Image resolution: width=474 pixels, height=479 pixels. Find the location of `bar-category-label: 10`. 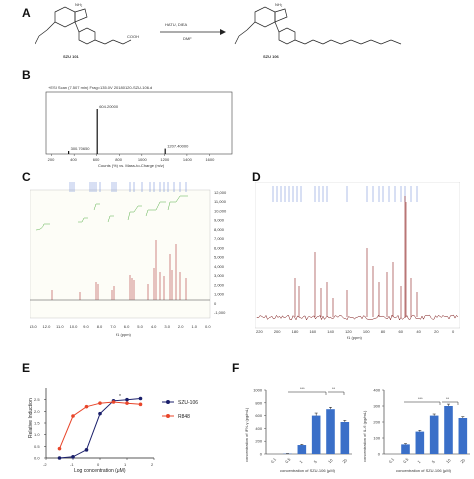

bar-category-label: 10 is located at coordinates (448, 460).